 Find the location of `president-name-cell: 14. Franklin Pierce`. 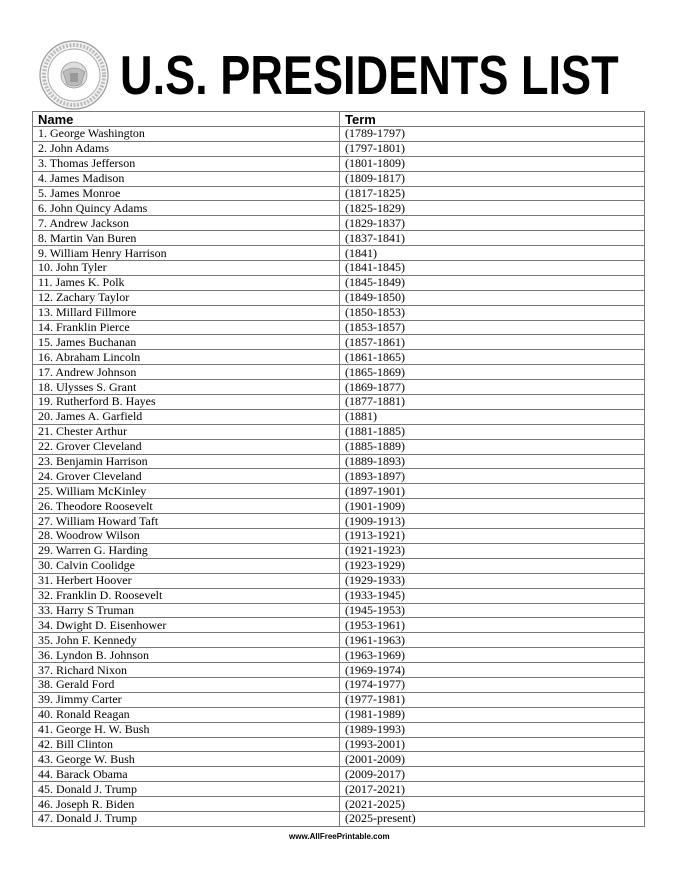

president-name-cell: 14. Franklin Pierce is located at coordinates (186, 327).